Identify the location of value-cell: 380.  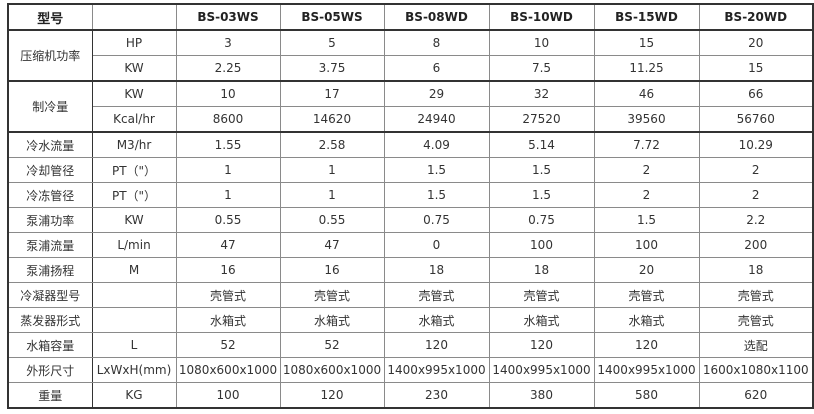
(541, 395).